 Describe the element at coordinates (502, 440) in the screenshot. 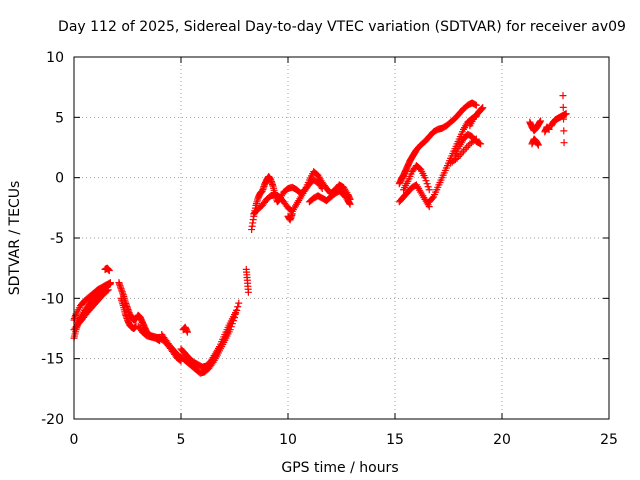

I see `x-tick-label: 20` at that location.